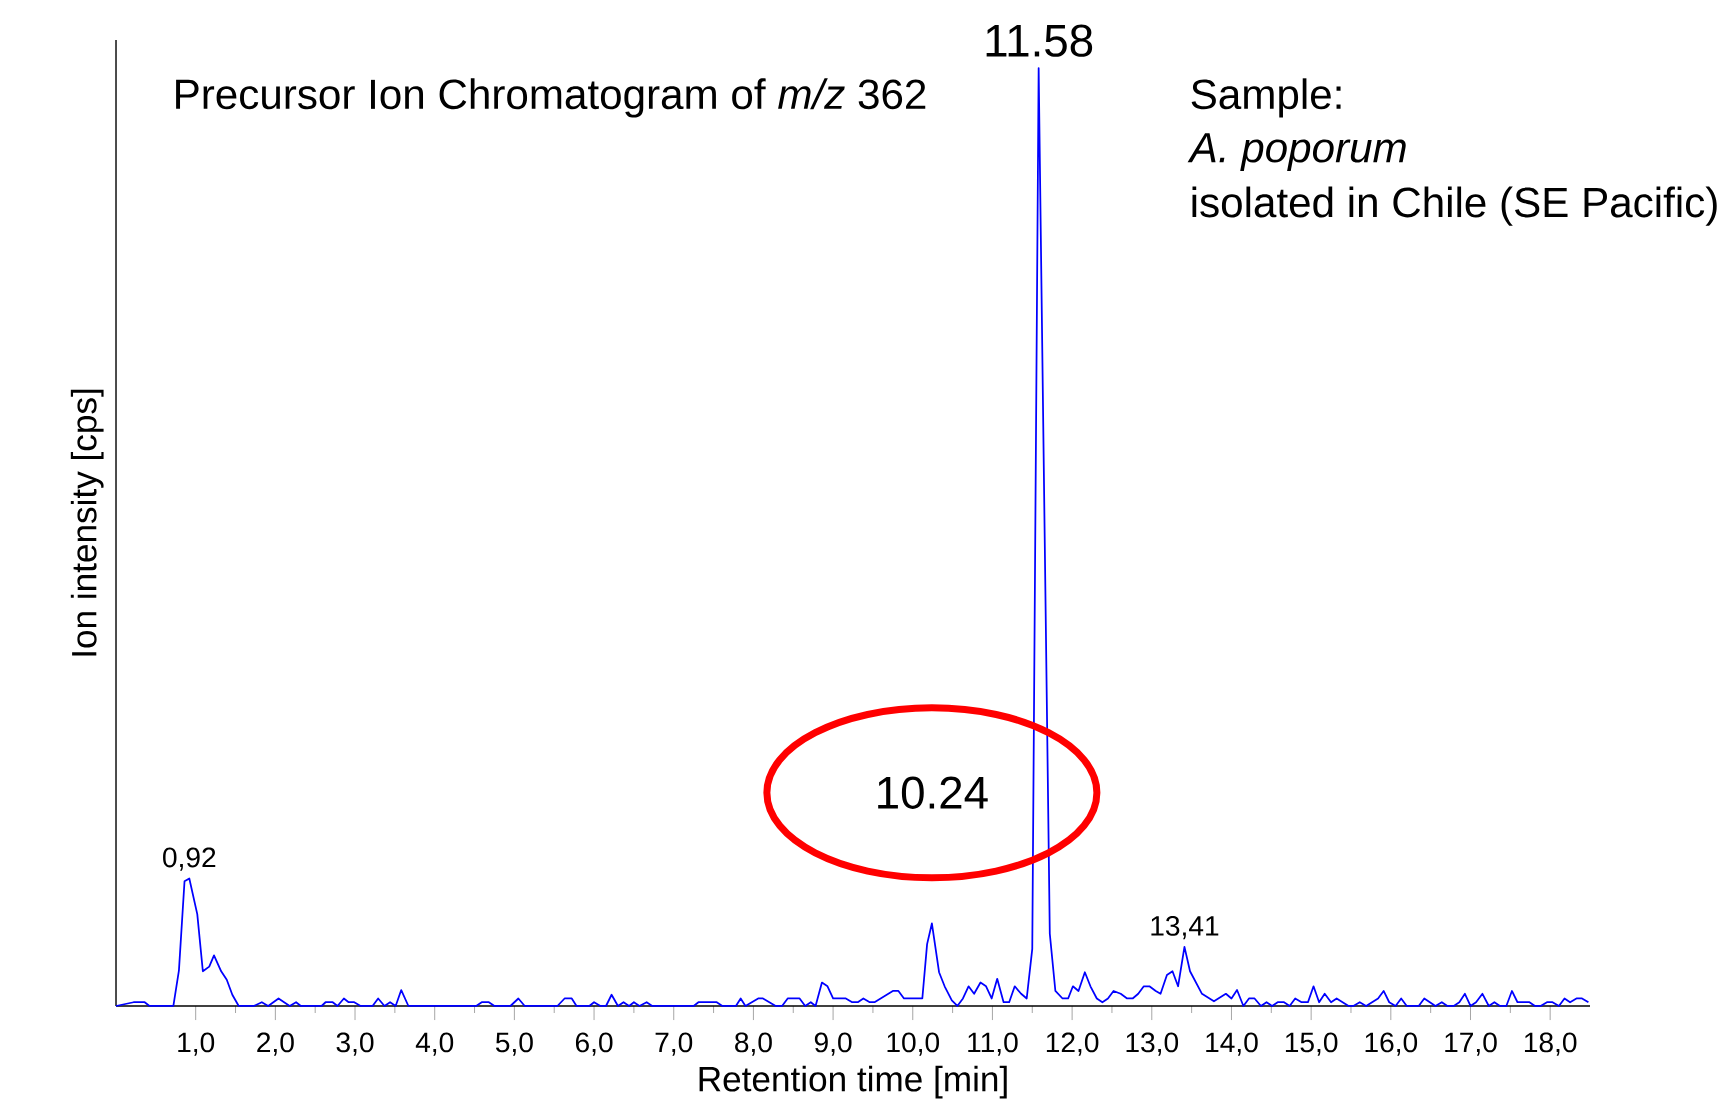 The width and height of the screenshot is (1720, 1103). Describe the element at coordinates (275, 1044) in the screenshot. I see `x-tick-label: 2,0` at that location.